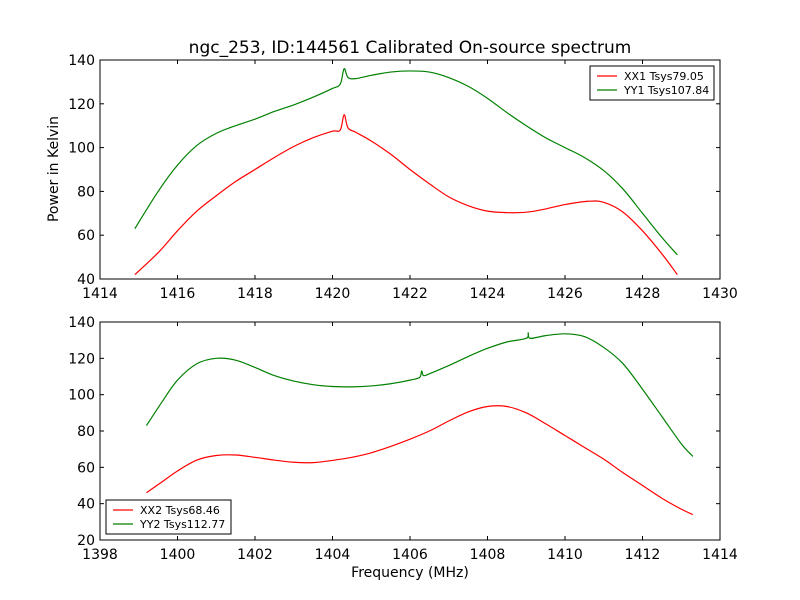 The height and width of the screenshot is (600, 800). Describe the element at coordinates (333, 555) in the screenshot. I see `x-tick-label: 1404` at that location.